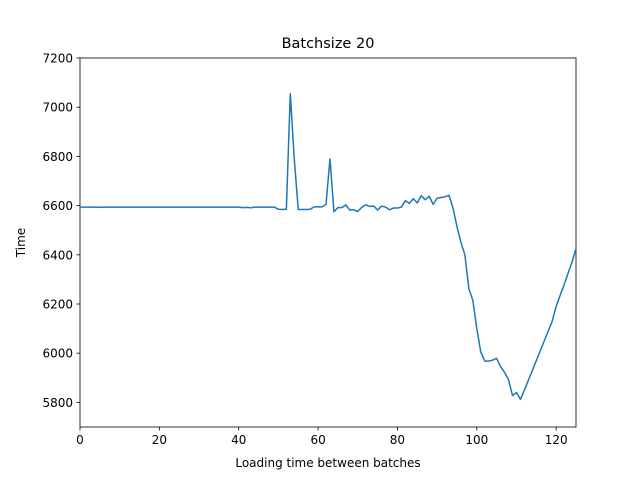 The image size is (640, 480). What do you see at coordinates (317, 440) in the screenshot?
I see `x-tick-label: 60` at bounding box center [317, 440].